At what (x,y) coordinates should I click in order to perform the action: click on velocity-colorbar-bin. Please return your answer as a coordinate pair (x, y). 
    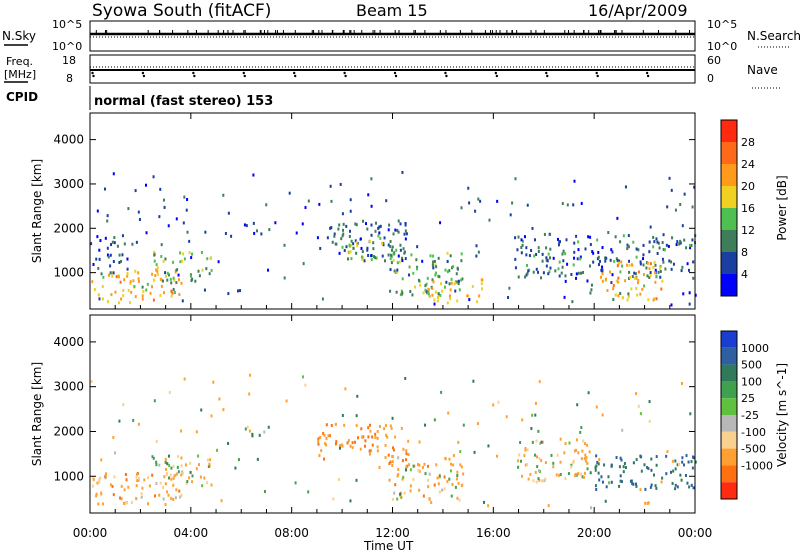
    Looking at the image, I should click on (729, 423).